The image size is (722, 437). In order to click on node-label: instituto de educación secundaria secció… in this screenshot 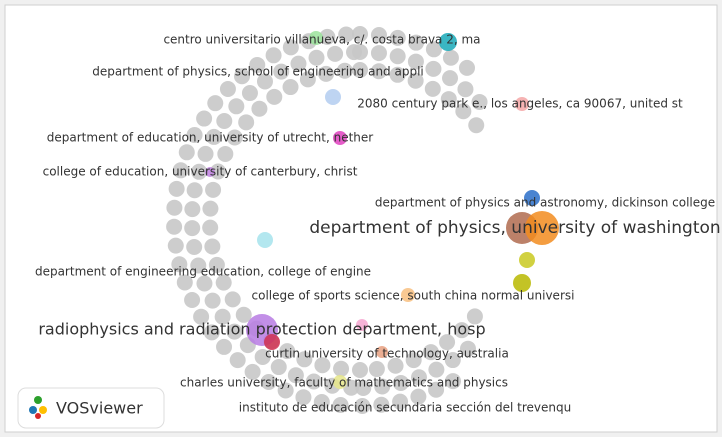, I will do `click(405, 408)`.